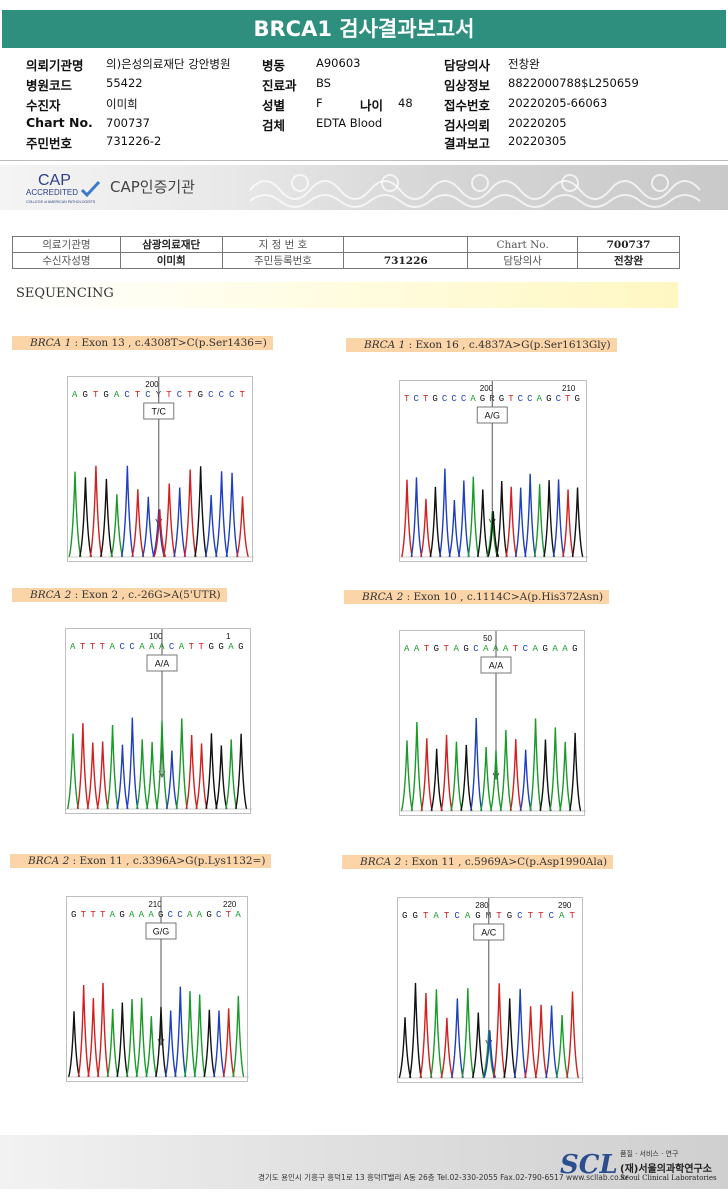 This screenshot has width=728, height=1195. Describe the element at coordinates (537, 123) in the screenshot. I see `value-request-date: 20220205` at that location.